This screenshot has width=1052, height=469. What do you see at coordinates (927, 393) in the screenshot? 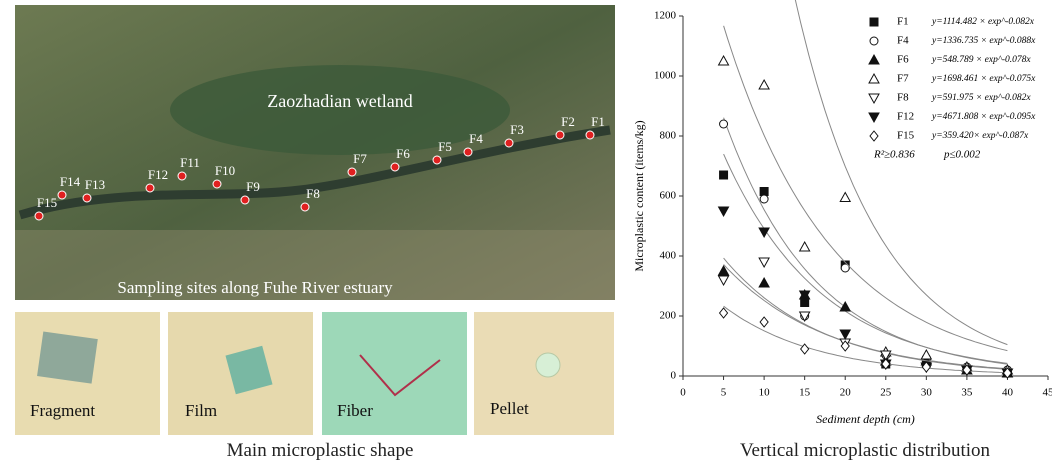
I see `x-tick-label: 30` at bounding box center [927, 393].